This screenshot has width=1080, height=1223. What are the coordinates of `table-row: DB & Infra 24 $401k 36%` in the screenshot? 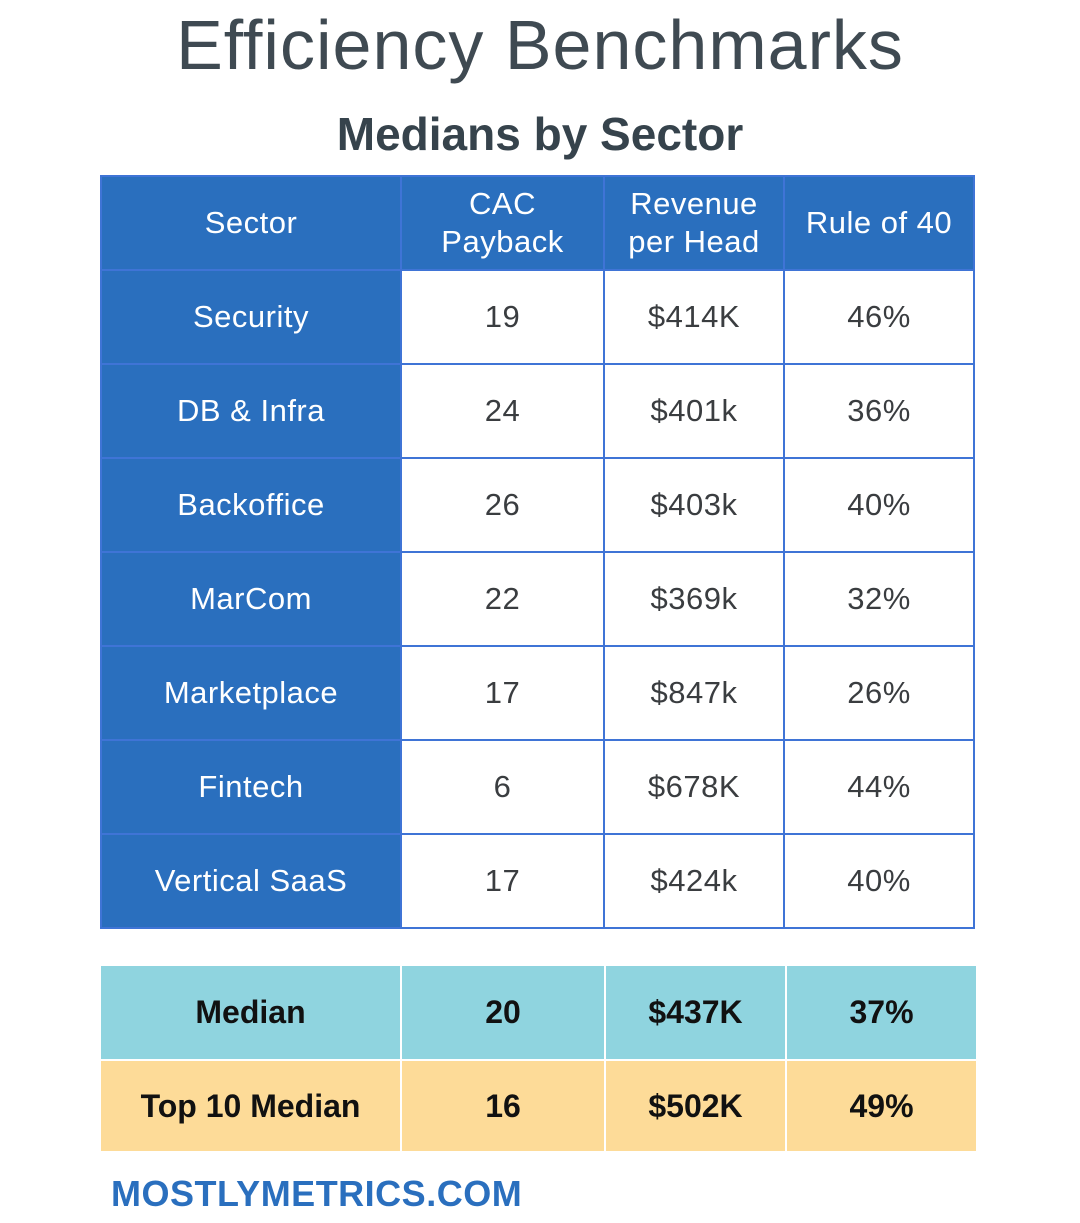 It's located at (537, 411).